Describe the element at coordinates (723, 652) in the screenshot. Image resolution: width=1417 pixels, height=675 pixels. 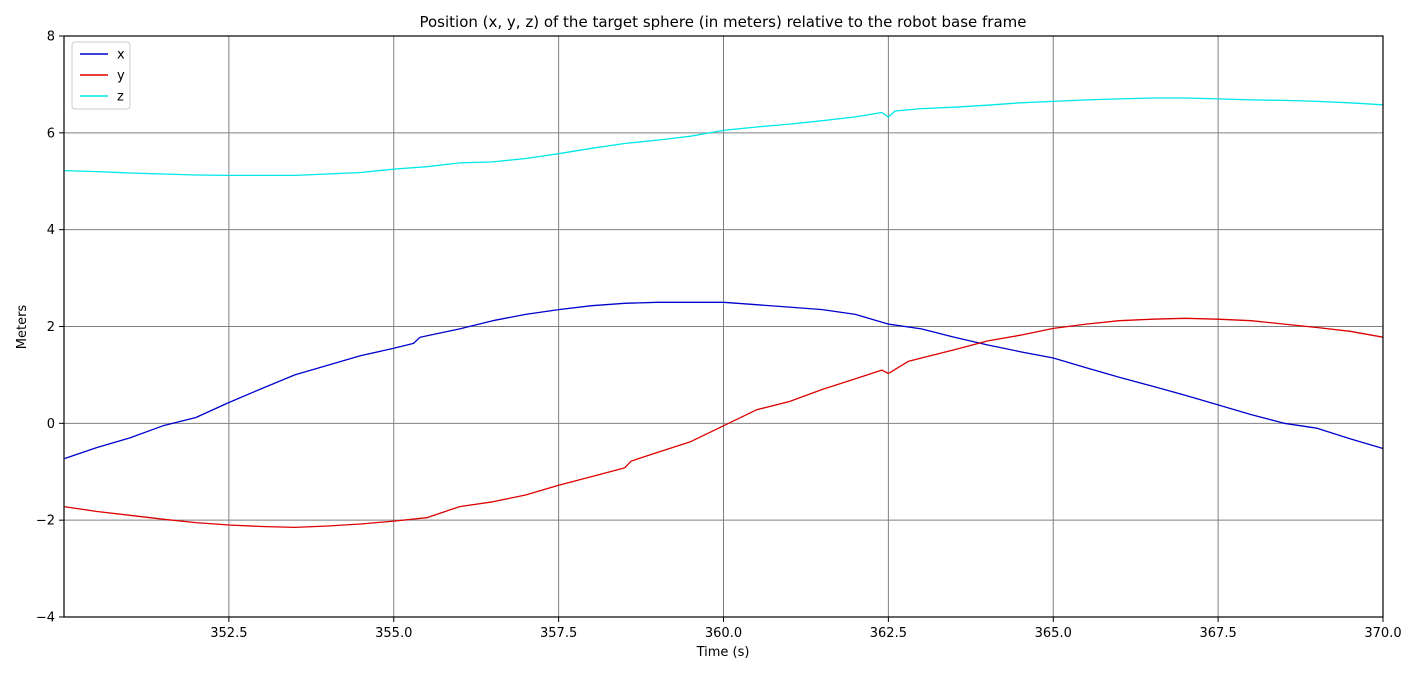
I see `x-axis-label: Time (s)` at that location.